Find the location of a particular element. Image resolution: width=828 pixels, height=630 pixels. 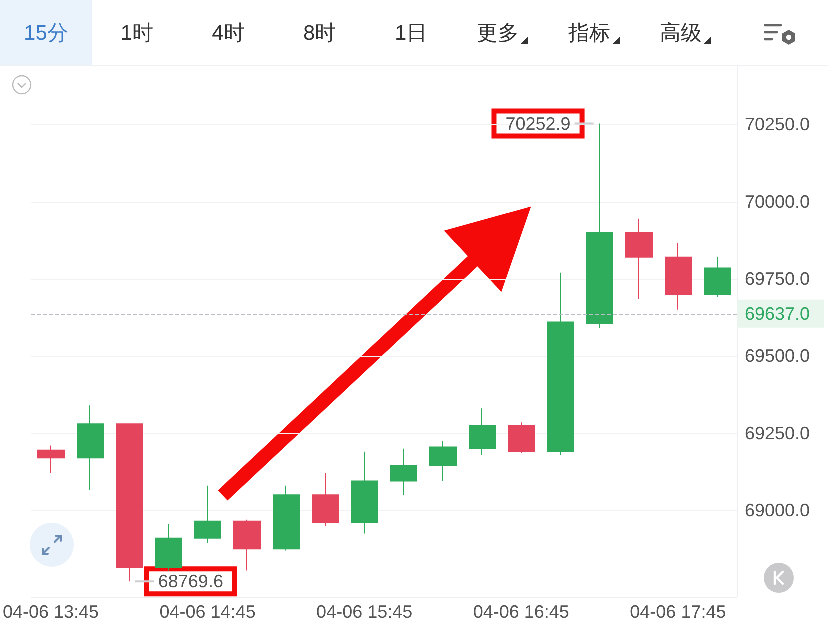

text: 高级 is located at coordinates (681, 33).